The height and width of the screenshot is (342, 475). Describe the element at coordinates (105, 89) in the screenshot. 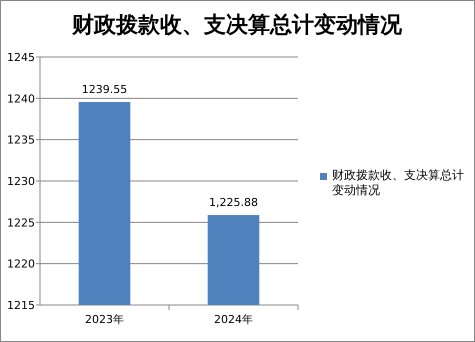

I see `data-label: 1239.55` at that location.